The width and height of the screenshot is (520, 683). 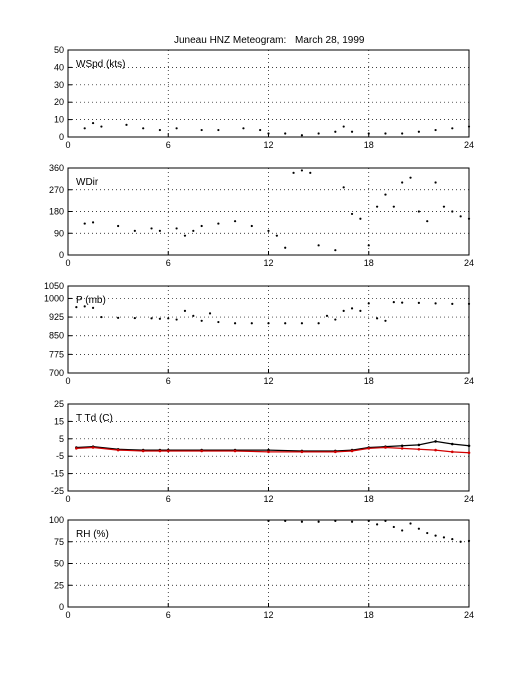 What do you see at coordinates (59, 67) in the screenshot?
I see `y-tick-label: 40` at bounding box center [59, 67].